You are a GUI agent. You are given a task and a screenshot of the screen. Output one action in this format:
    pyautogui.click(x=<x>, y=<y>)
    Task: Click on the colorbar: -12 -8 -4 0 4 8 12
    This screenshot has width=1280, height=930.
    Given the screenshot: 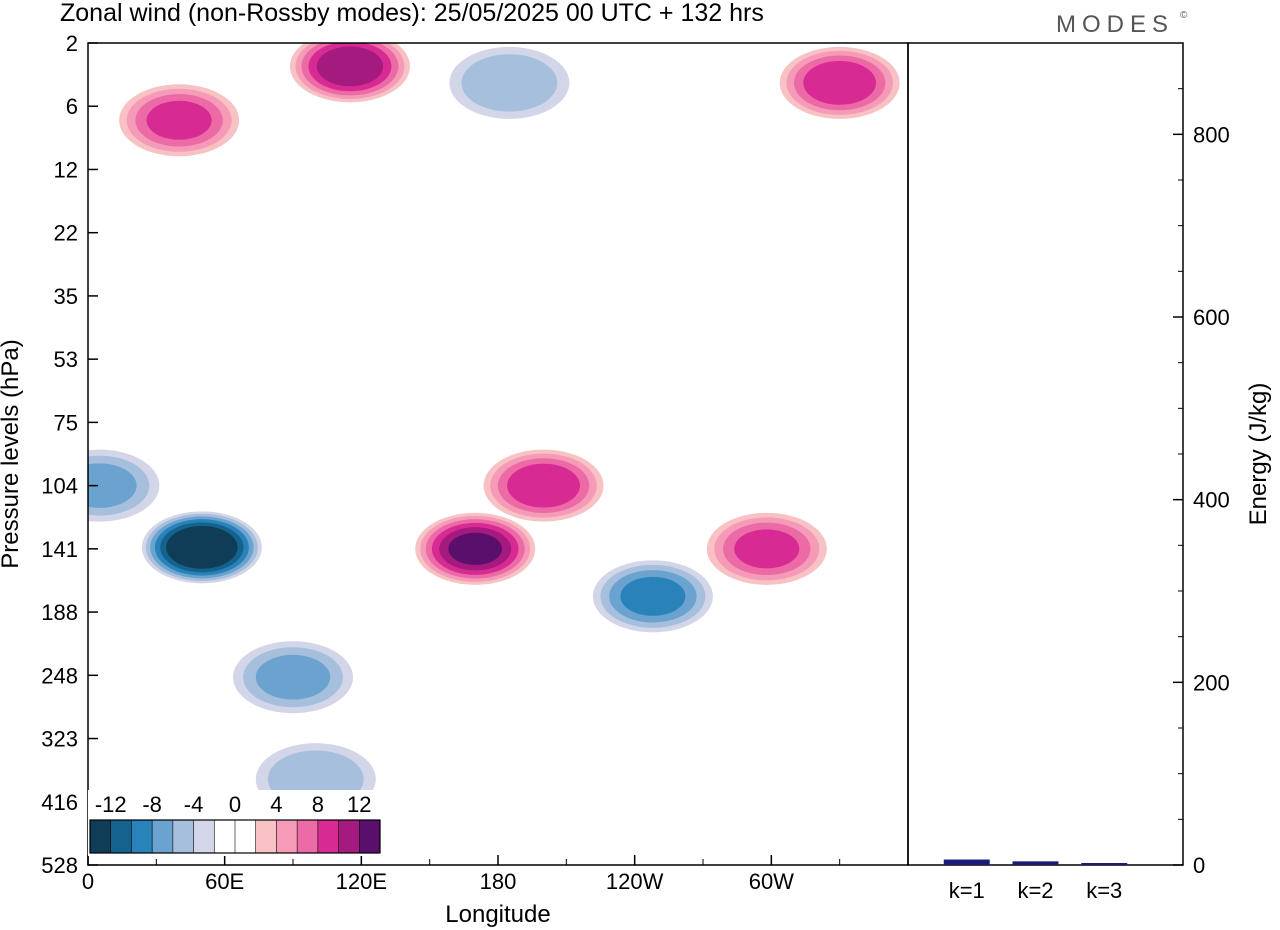 What is the action you would take?
    pyautogui.click(x=235, y=823)
    